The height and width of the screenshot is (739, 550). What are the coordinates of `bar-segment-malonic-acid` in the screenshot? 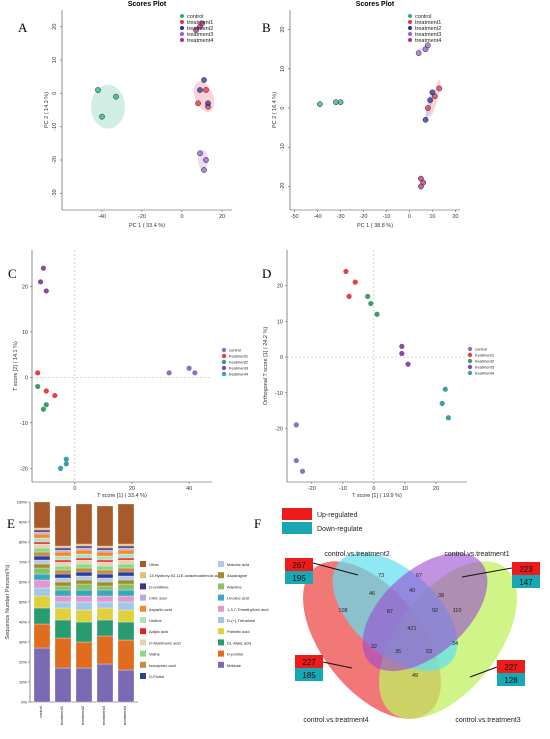 It's located at (105, 580).